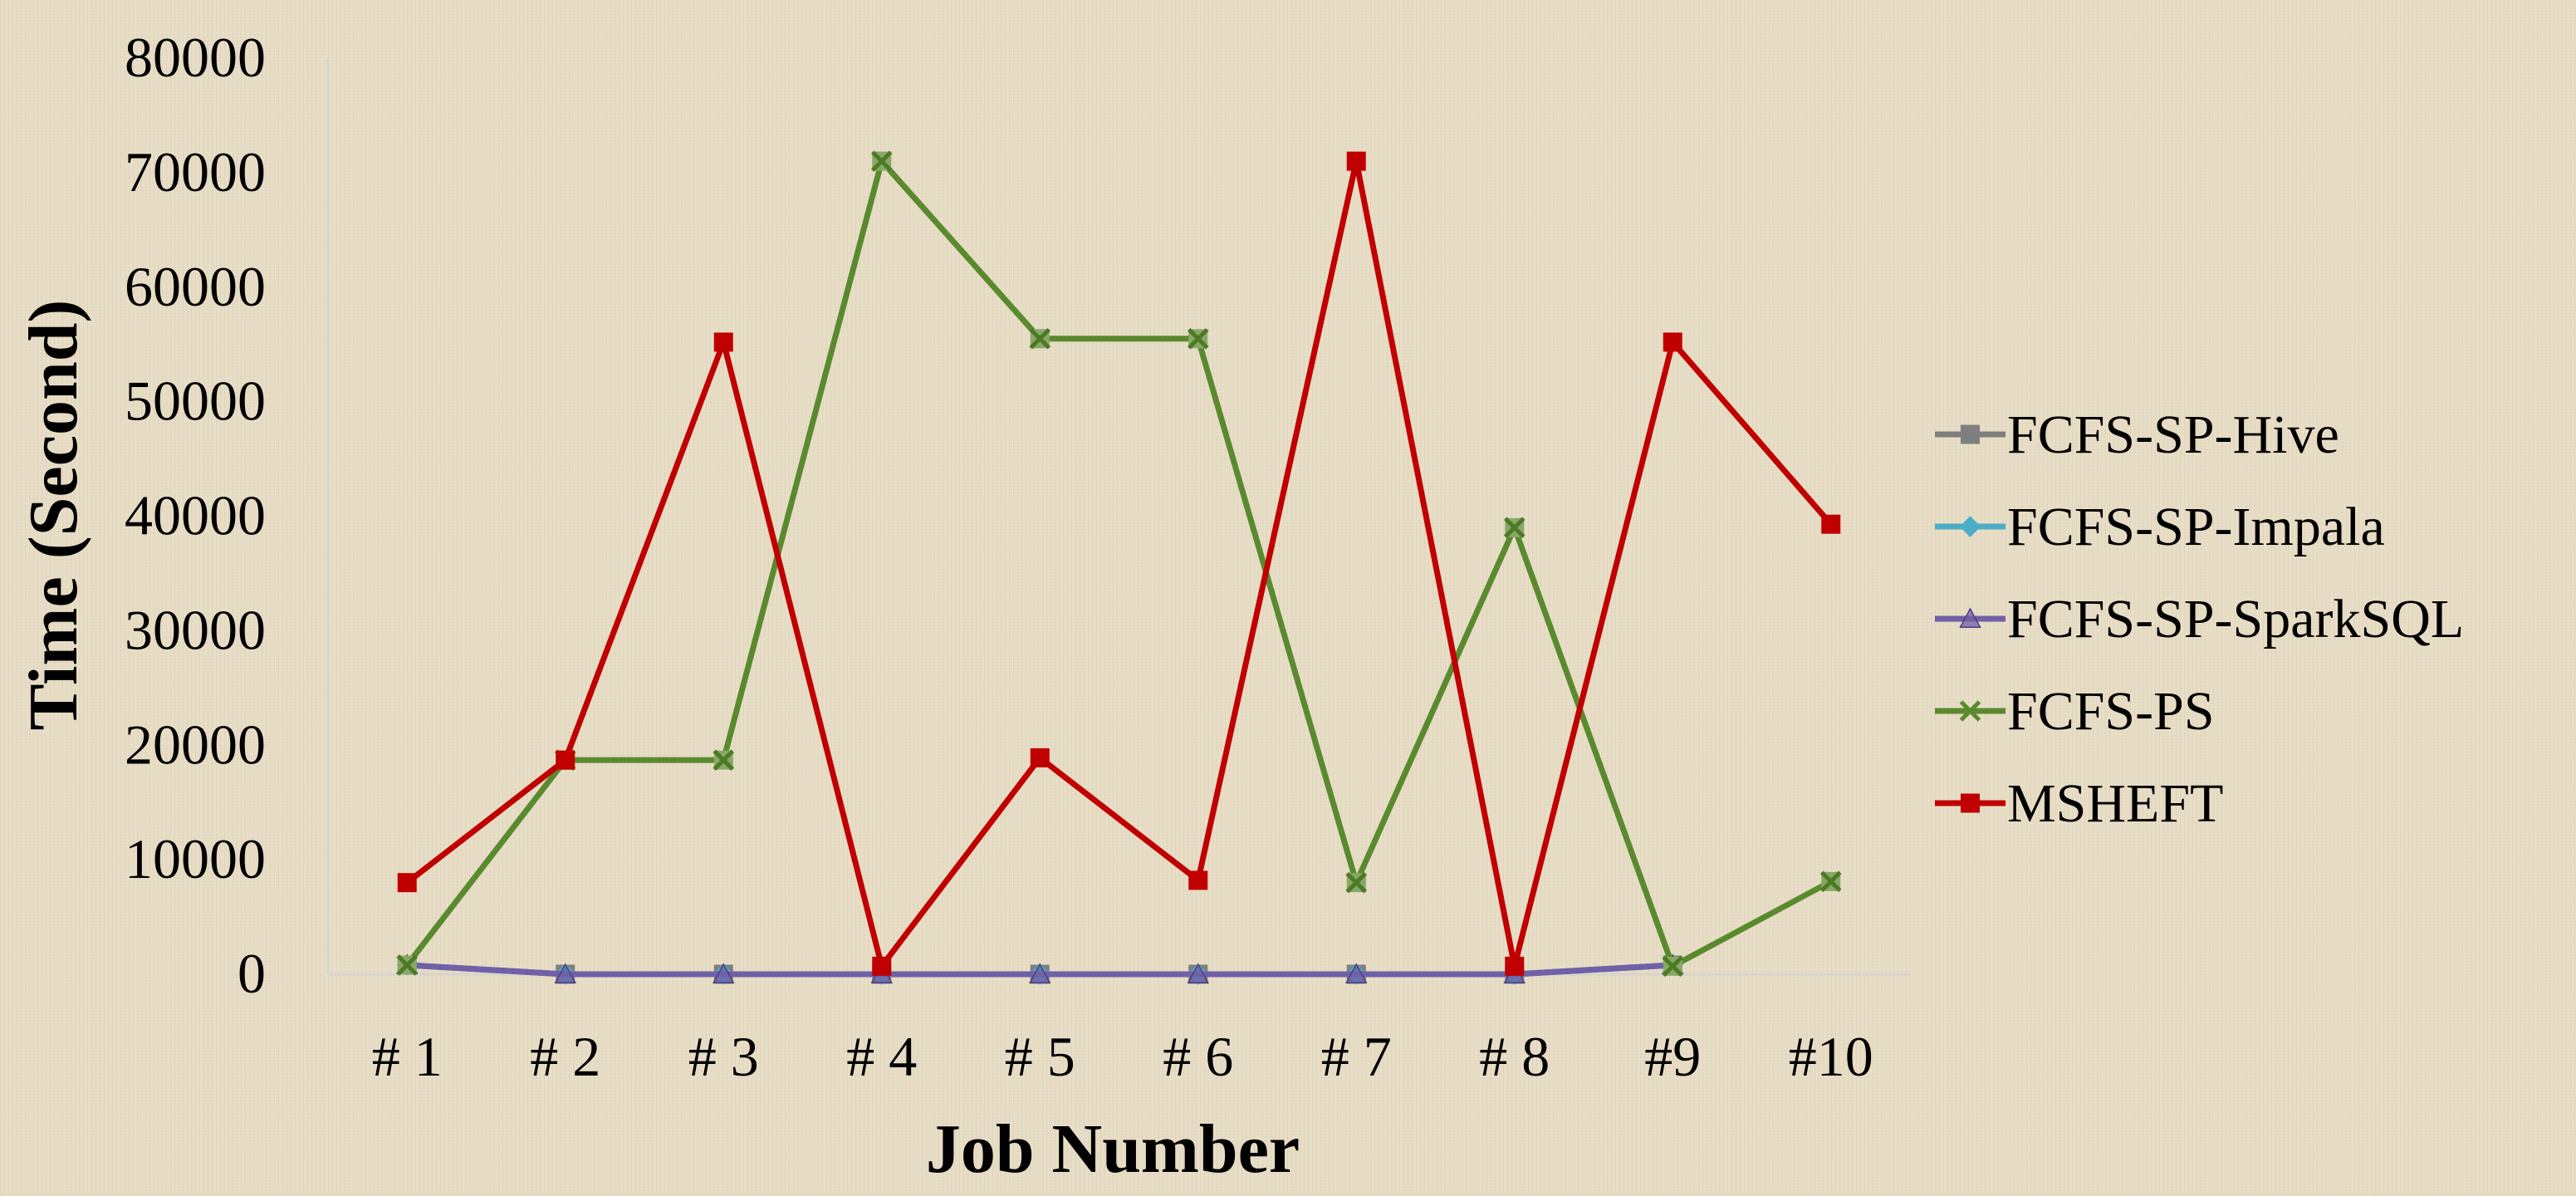 The width and height of the screenshot is (2576, 1196). Describe the element at coordinates (1514, 1057) in the screenshot. I see `x-tick-label: # 8` at that location.